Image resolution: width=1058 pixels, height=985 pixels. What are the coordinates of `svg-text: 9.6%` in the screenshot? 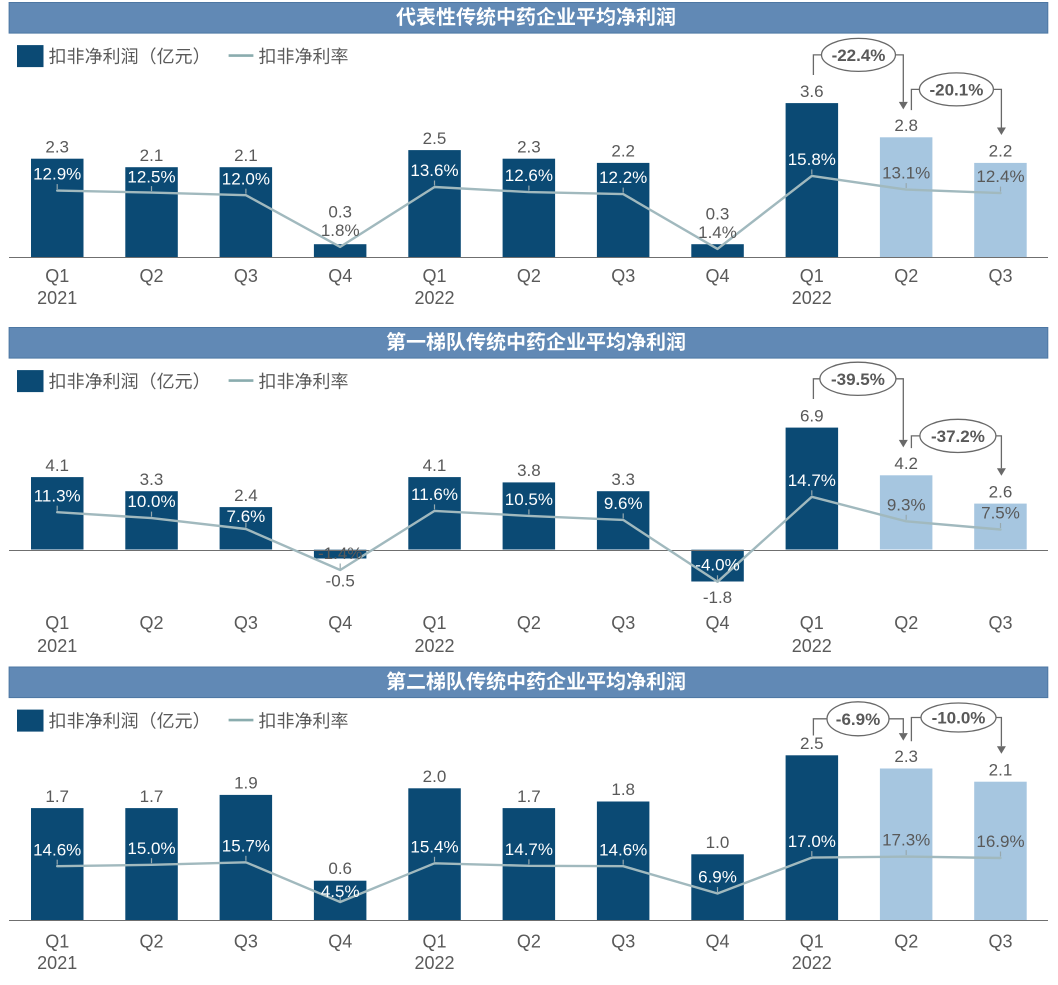 It's located at (623, 503).